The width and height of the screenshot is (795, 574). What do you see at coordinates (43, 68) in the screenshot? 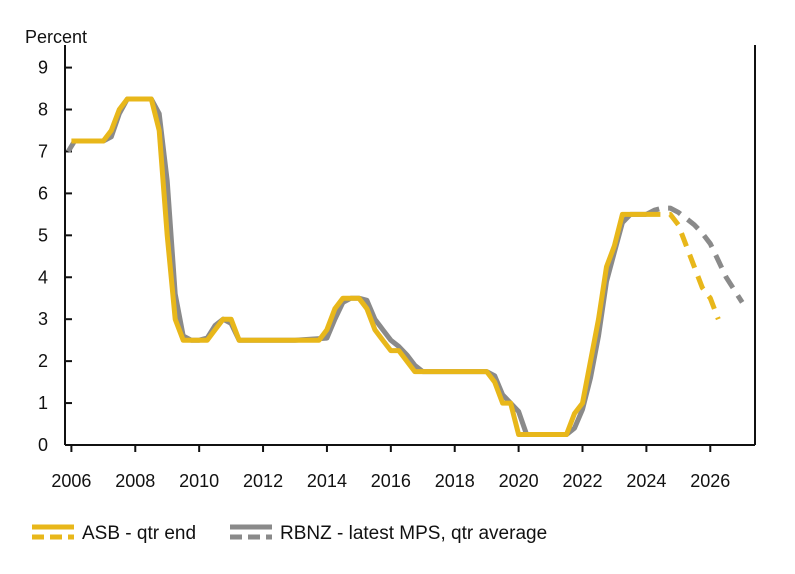
I see `y-tick-label: 9` at bounding box center [43, 68].